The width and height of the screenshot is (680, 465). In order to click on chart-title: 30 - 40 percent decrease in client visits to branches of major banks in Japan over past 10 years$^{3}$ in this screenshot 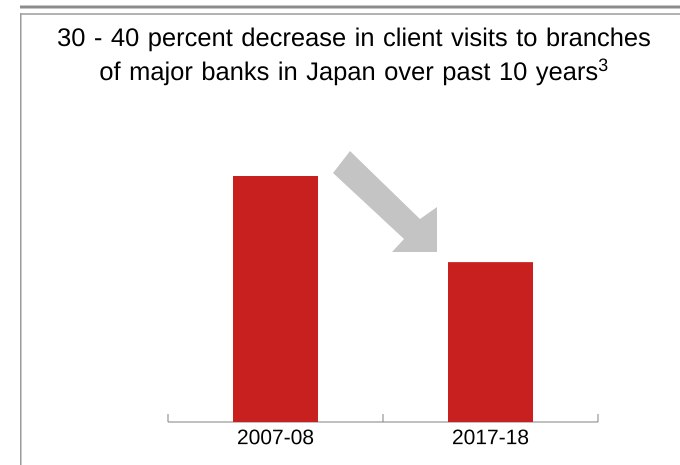, I will do `click(354, 57)`.